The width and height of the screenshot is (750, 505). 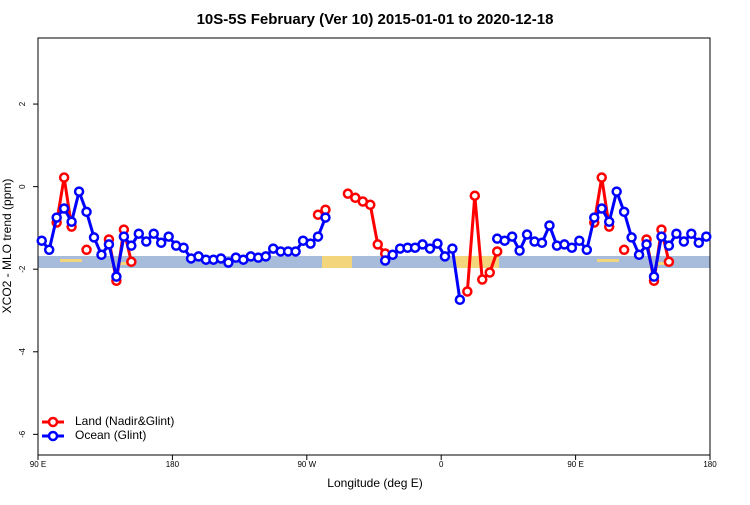 I want to click on legend-item: Ocean (Glint), so click(x=94, y=435).